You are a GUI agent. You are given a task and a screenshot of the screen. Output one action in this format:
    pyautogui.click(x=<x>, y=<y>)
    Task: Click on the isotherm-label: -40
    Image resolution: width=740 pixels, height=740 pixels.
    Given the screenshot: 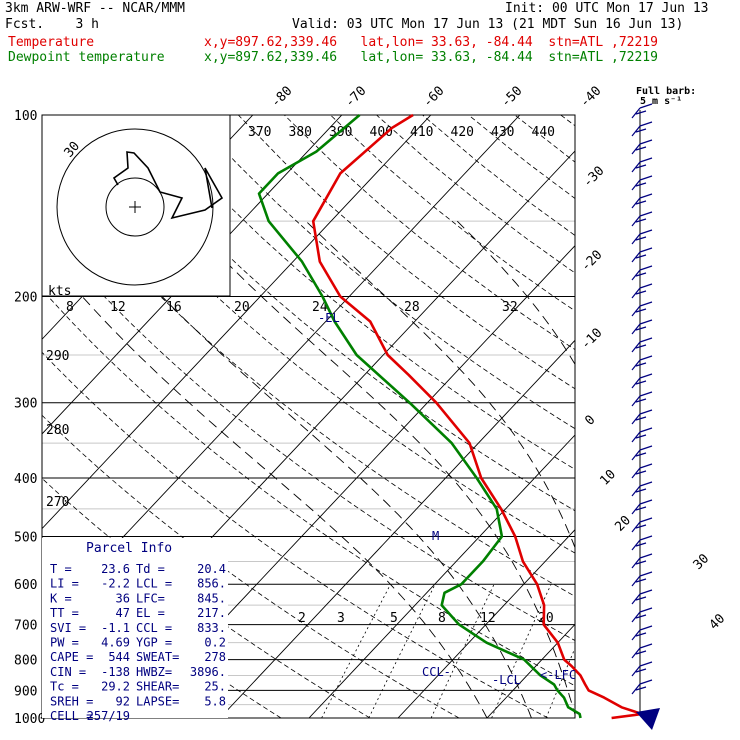 What is the action you would take?
    pyautogui.click(x=590, y=97)
    